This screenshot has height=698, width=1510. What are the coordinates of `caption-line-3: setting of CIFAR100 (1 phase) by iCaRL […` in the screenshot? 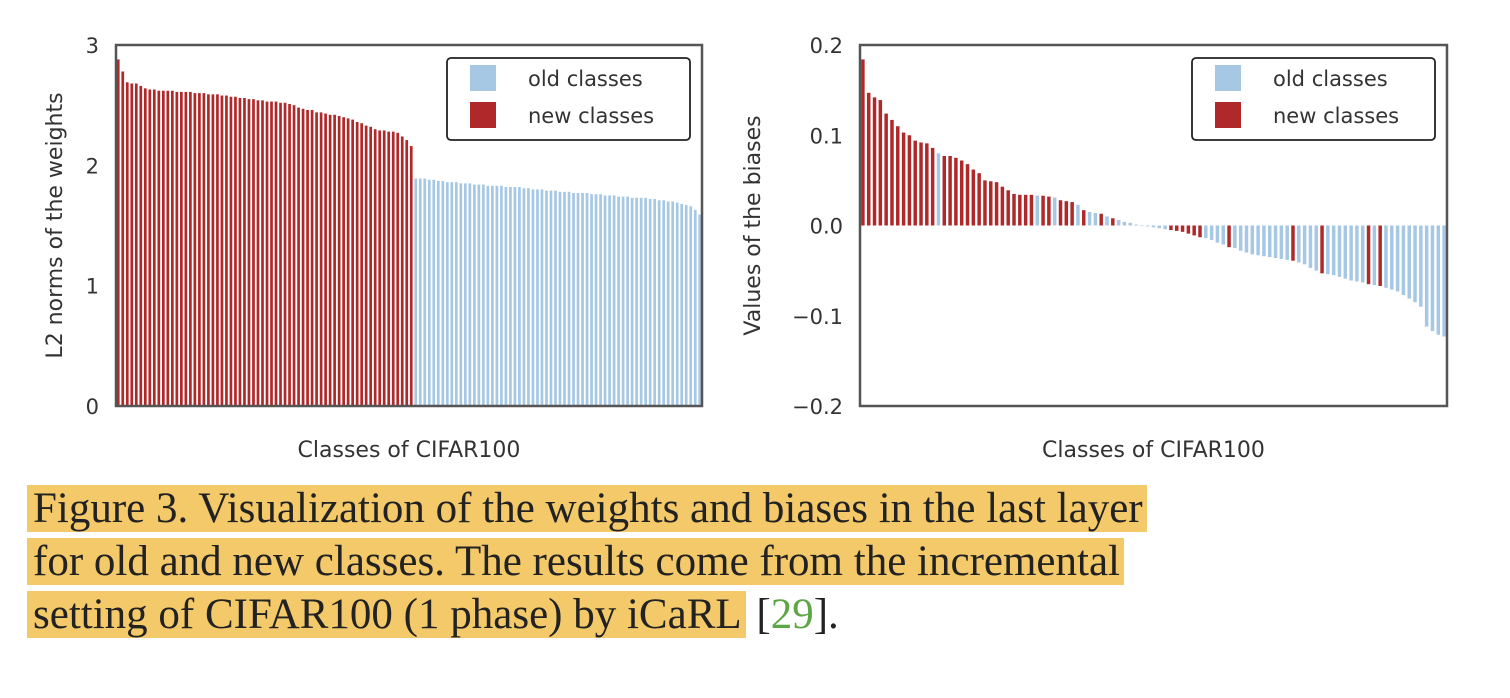 It's located at (762, 614).